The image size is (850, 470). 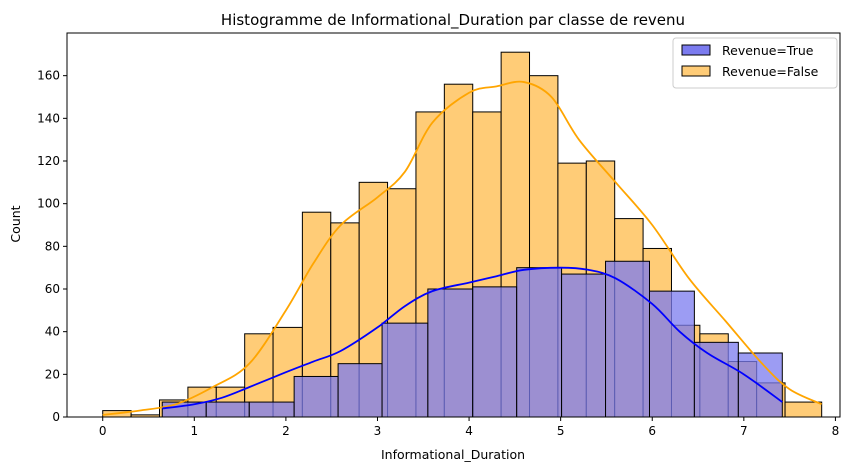 I want to click on y-tick-label-140: 140, so click(x=48, y=118).